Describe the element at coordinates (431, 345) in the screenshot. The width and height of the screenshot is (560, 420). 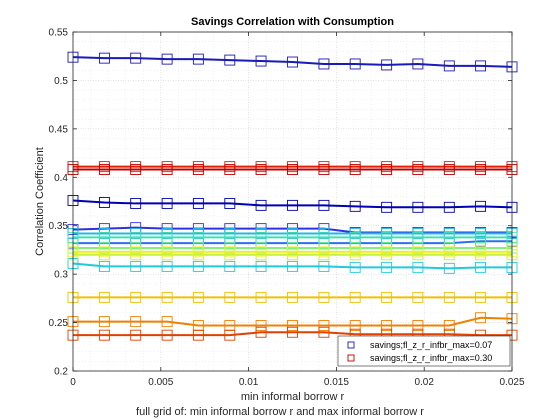
I see `legend-label: savings;fl_z_r_infbr_max=0.07` at that location.